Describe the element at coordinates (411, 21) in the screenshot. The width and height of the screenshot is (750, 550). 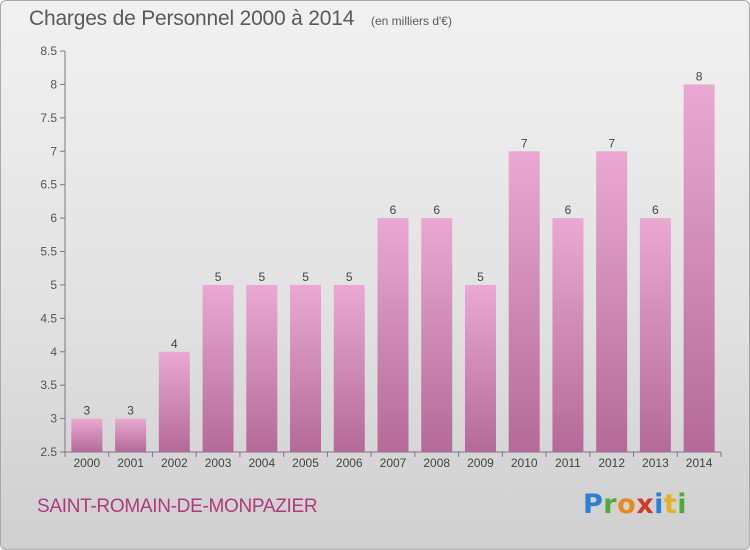
I see `chart-subtitle: (en milliers d'€)` at that location.